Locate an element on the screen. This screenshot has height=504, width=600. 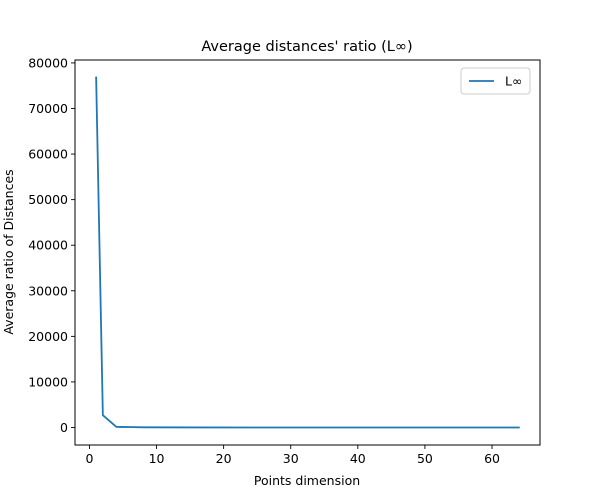
x-axis-label: Points dimension is located at coordinates (307, 480).